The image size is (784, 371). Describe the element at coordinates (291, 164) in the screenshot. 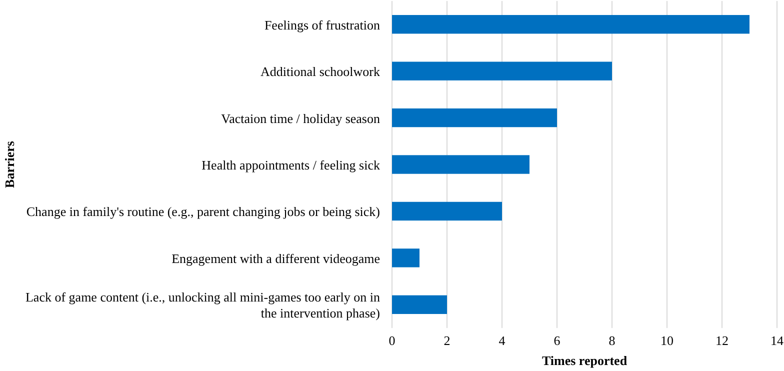

I see `y-tick-label: Health appointments / feeling sick` at that location.